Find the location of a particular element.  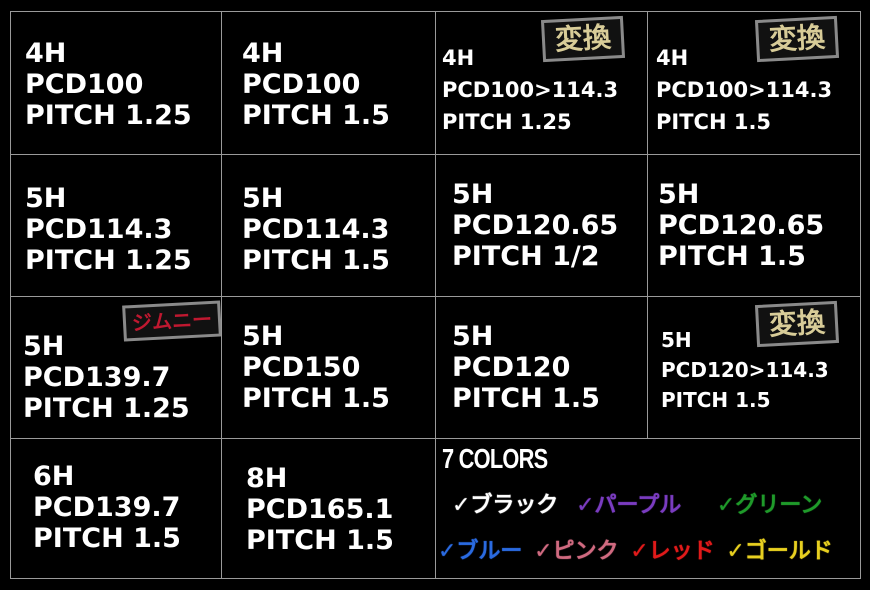

pcd: PCD150 is located at coordinates (301, 367).